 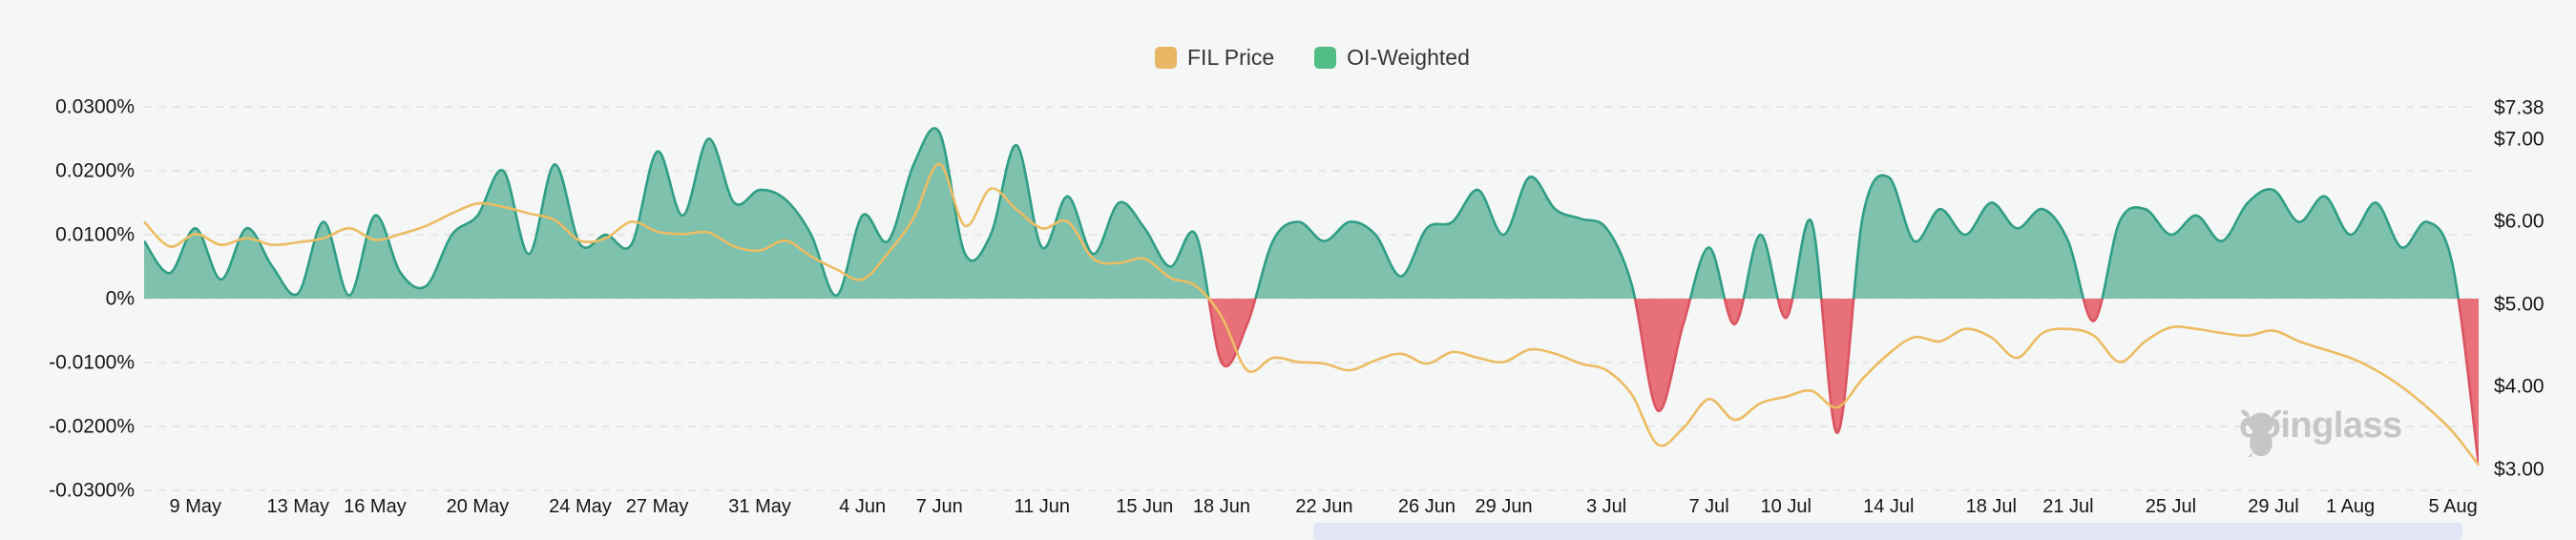 I want to click on legend-label: FIL Price, so click(x=1231, y=57).